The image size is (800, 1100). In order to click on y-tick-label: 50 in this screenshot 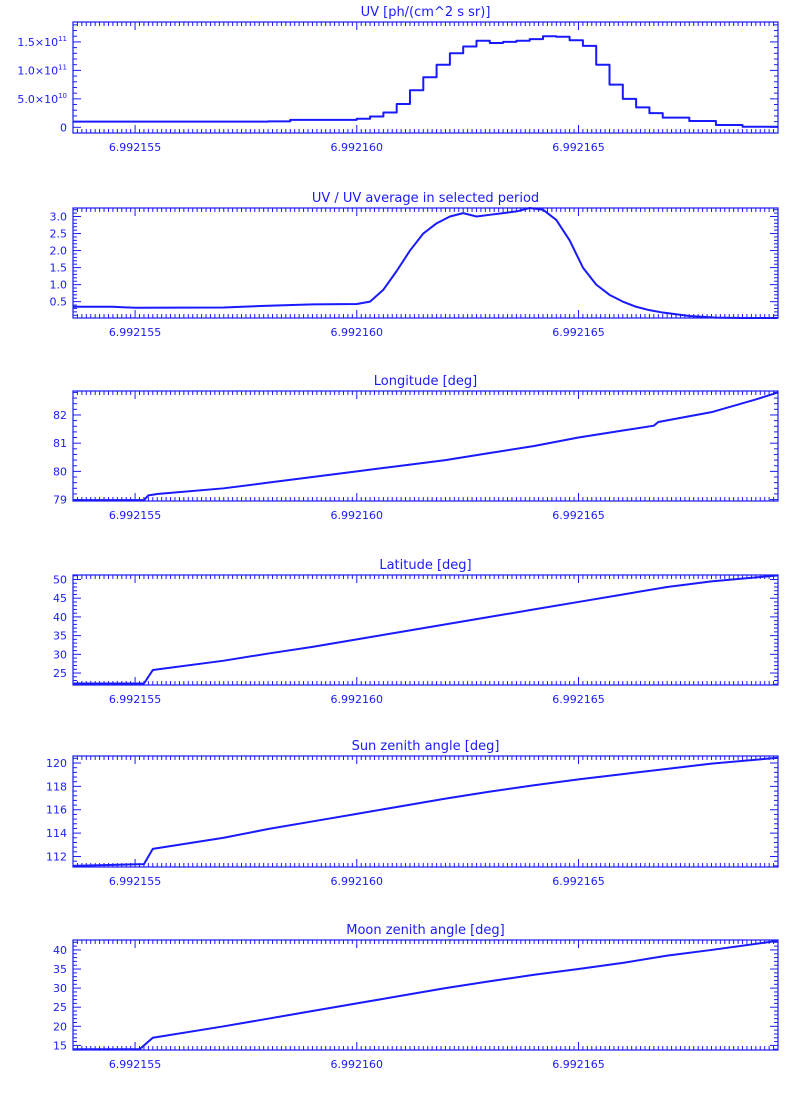, I will do `click(60, 579)`.